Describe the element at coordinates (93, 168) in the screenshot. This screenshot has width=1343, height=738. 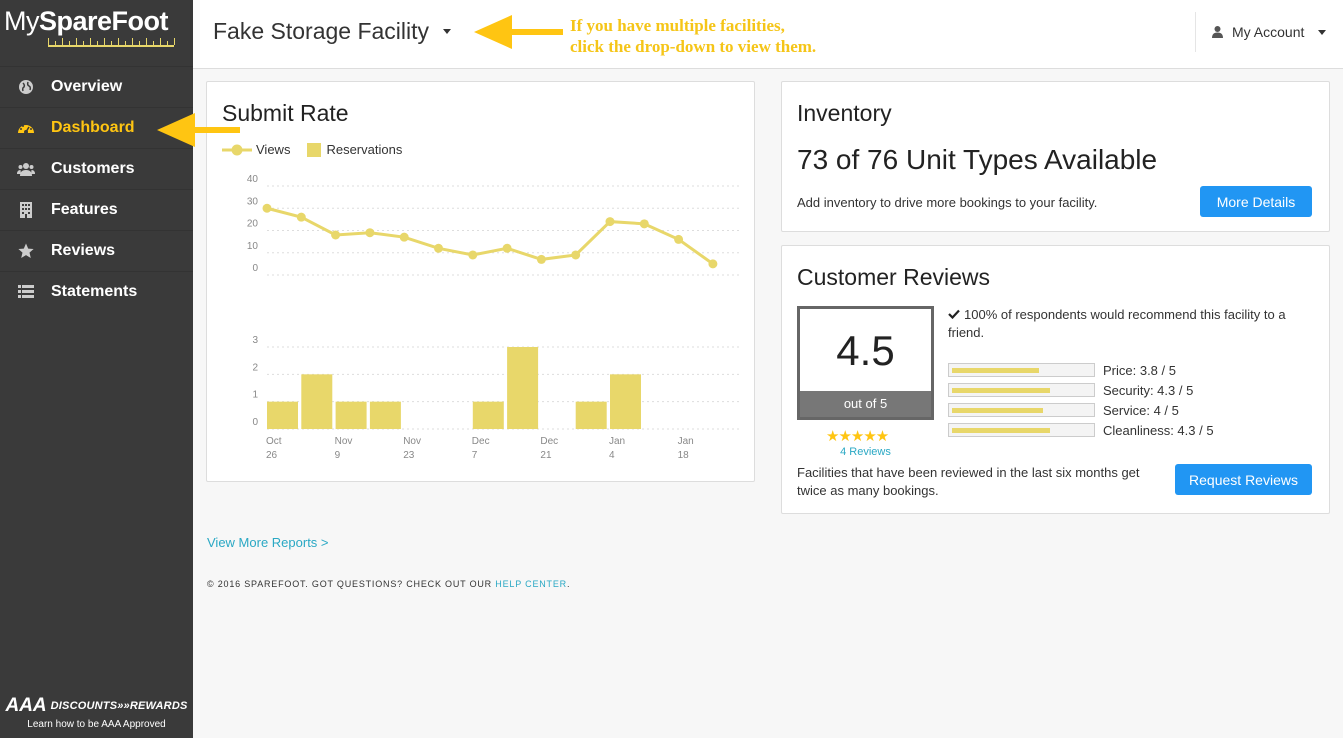
I see `sidebar-item-label: Customers` at that location.